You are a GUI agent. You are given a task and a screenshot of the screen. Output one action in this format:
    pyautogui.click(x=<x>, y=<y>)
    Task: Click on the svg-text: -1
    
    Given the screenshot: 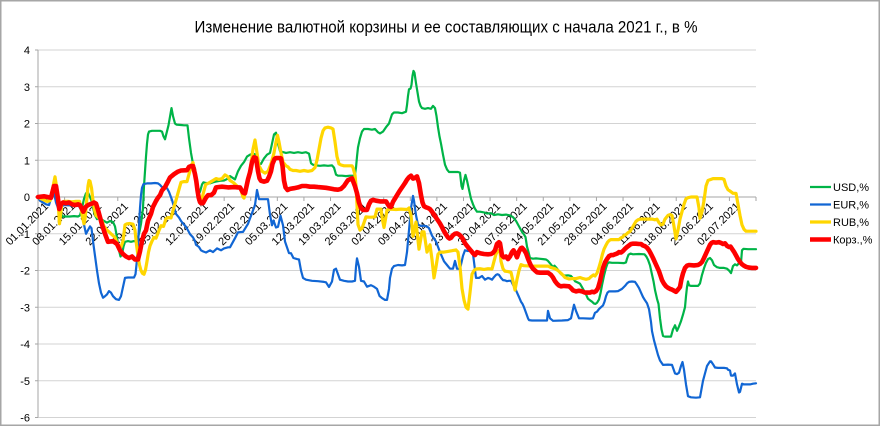 What is the action you would take?
    pyautogui.click(x=25, y=235)
    